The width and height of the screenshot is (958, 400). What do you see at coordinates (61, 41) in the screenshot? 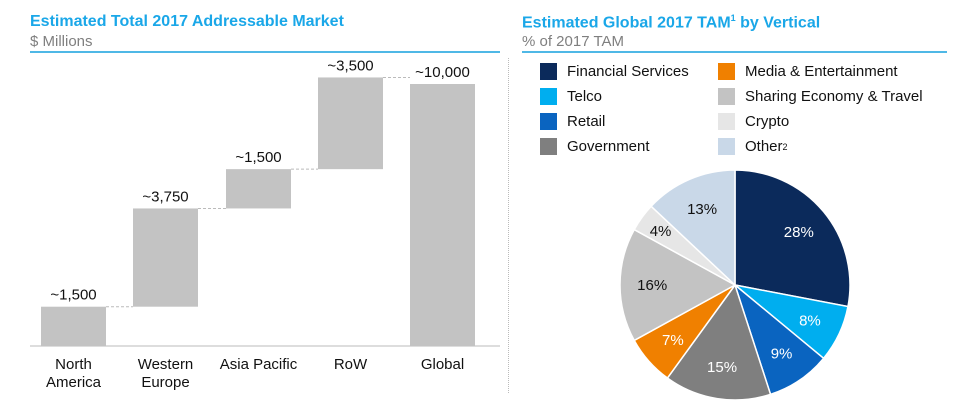
I see `waterfall-subtitle: $ Millions` at bounding box center [61, 41].